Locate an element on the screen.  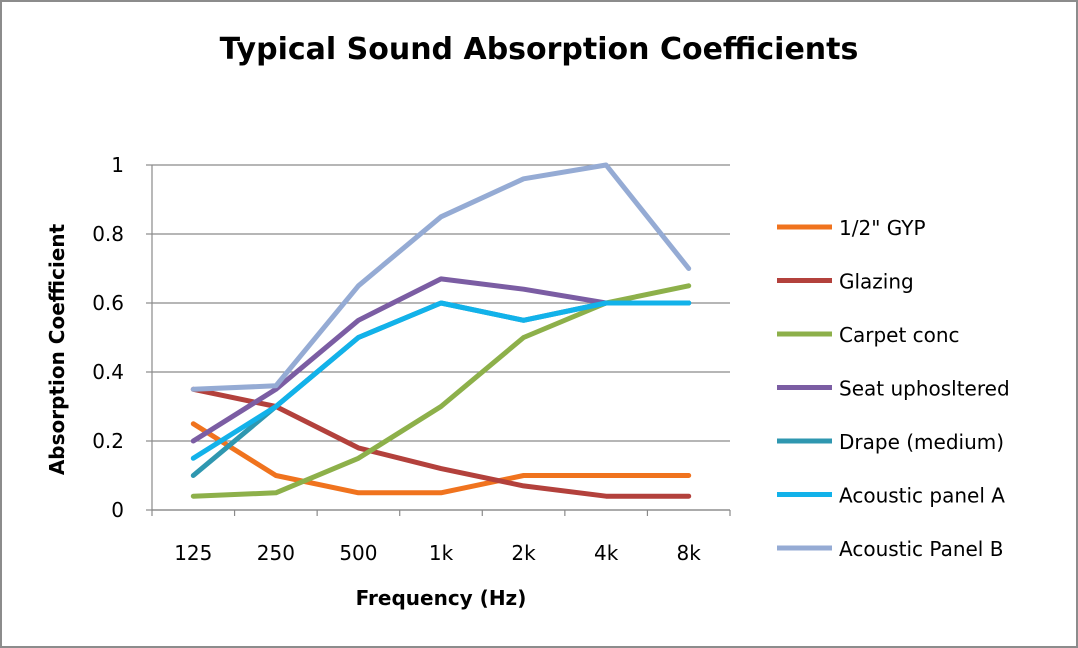
legend-label: Seat uphosltered is located at coordinates (924, 389).